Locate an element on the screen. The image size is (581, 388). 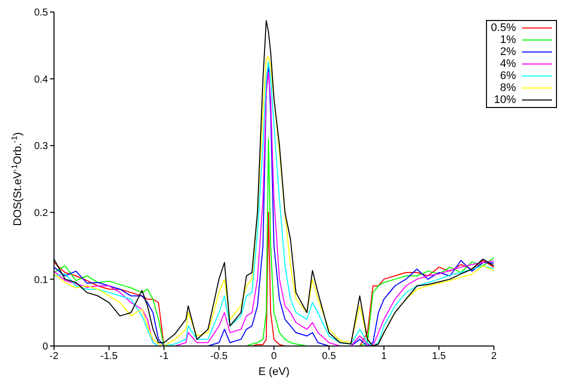
x-tick-label: 1 is located at coordinates (384, 356).